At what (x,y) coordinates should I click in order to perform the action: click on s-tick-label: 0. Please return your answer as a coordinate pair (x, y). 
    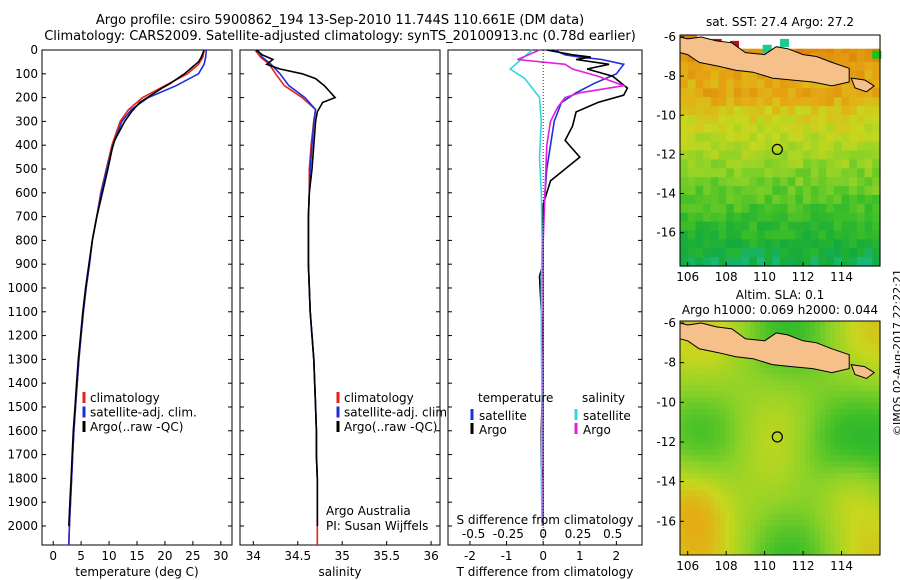
    Looking at the image, I should click on (543, 534).